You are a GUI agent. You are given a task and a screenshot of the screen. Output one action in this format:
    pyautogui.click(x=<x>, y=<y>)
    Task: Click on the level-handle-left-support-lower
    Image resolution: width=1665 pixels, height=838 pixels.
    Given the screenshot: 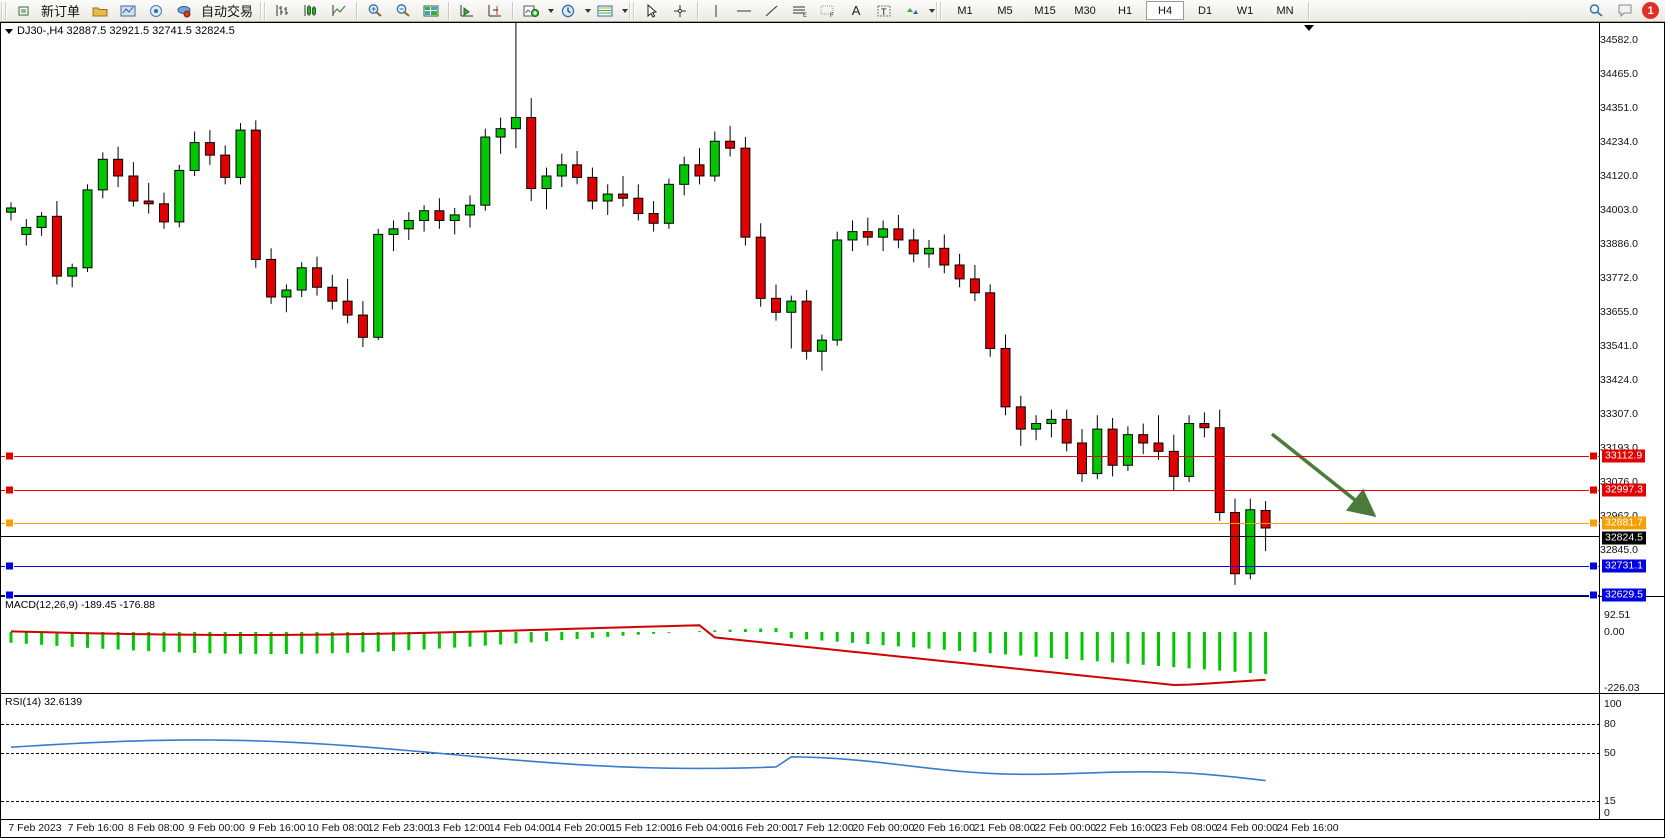 What is the action you would take?
    pyautogui.click(x=9, y=595)
    